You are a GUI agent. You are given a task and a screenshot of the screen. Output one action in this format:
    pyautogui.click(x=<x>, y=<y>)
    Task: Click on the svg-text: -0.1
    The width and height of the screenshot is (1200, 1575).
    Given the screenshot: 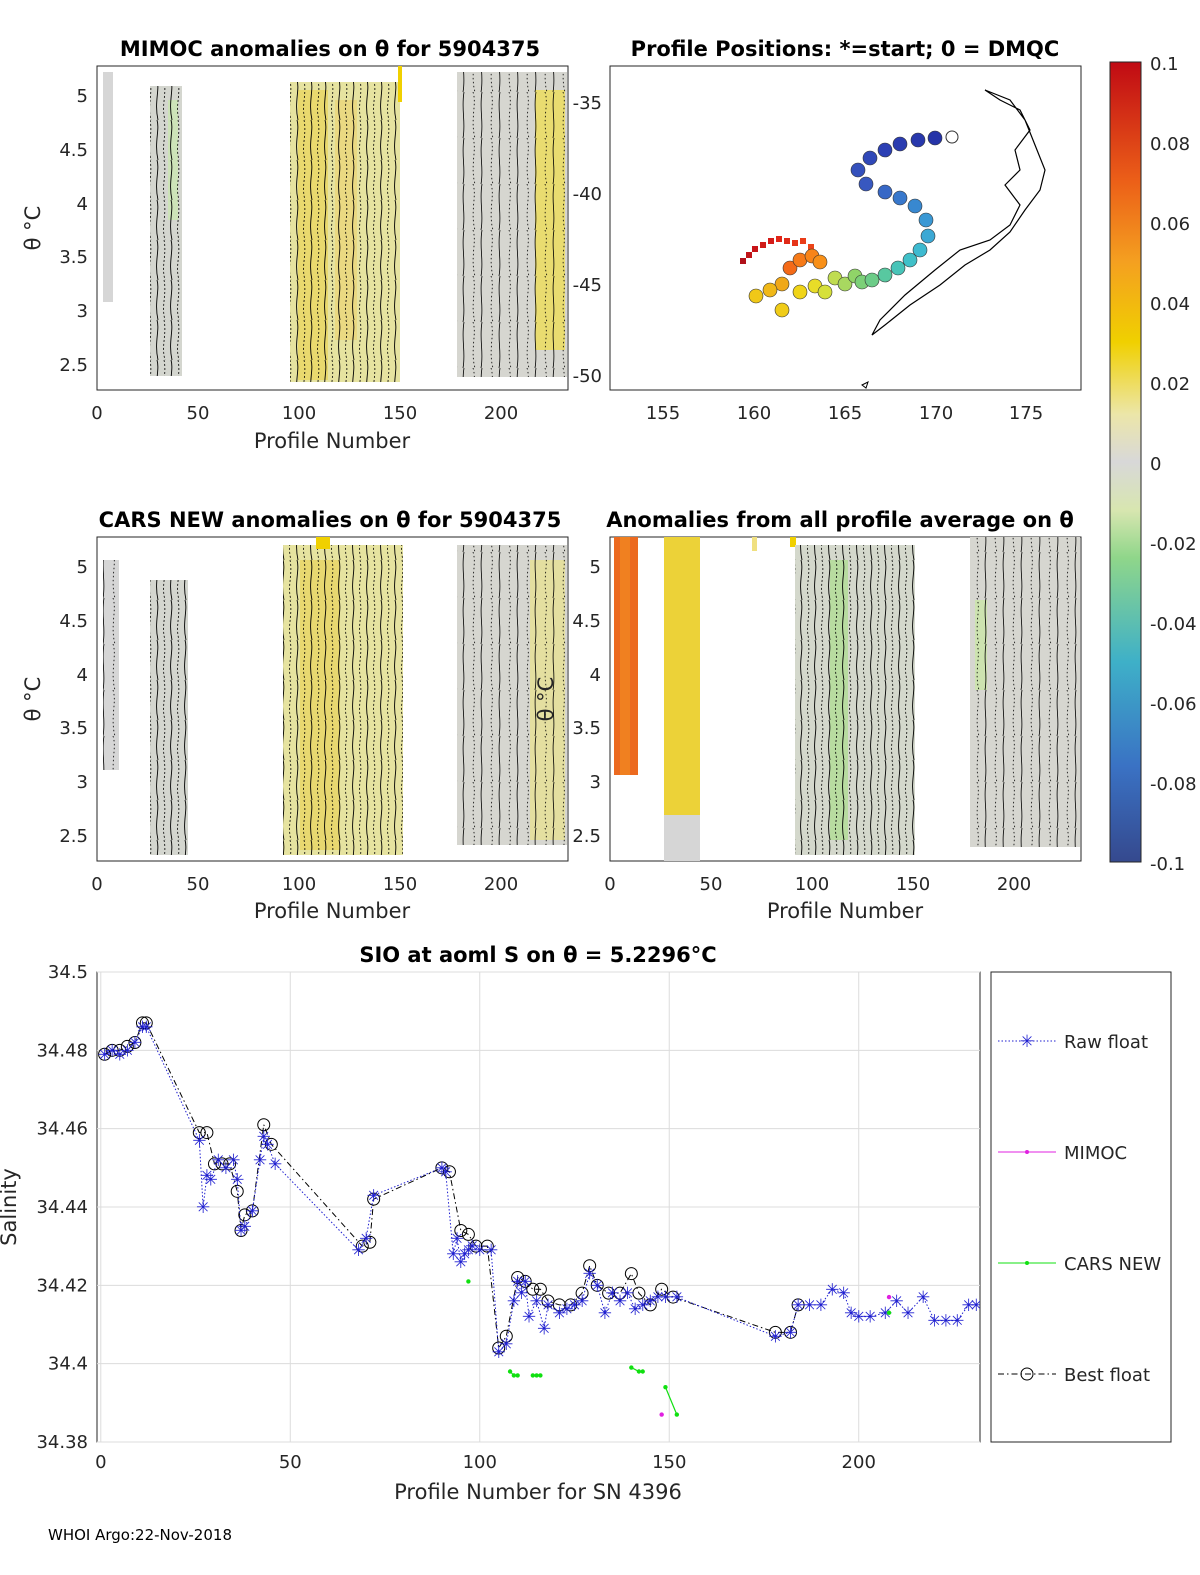 What is the action you would take?
    pyautogui.click(x=1167, y=864)
    